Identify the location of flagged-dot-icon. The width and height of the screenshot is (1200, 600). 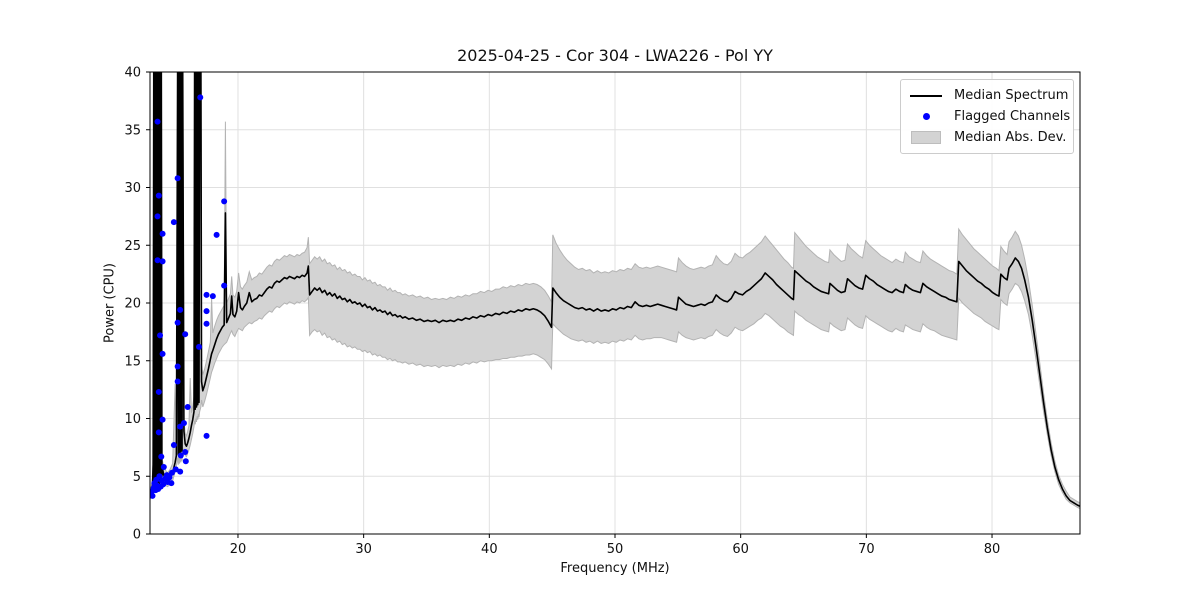
(926, 116).